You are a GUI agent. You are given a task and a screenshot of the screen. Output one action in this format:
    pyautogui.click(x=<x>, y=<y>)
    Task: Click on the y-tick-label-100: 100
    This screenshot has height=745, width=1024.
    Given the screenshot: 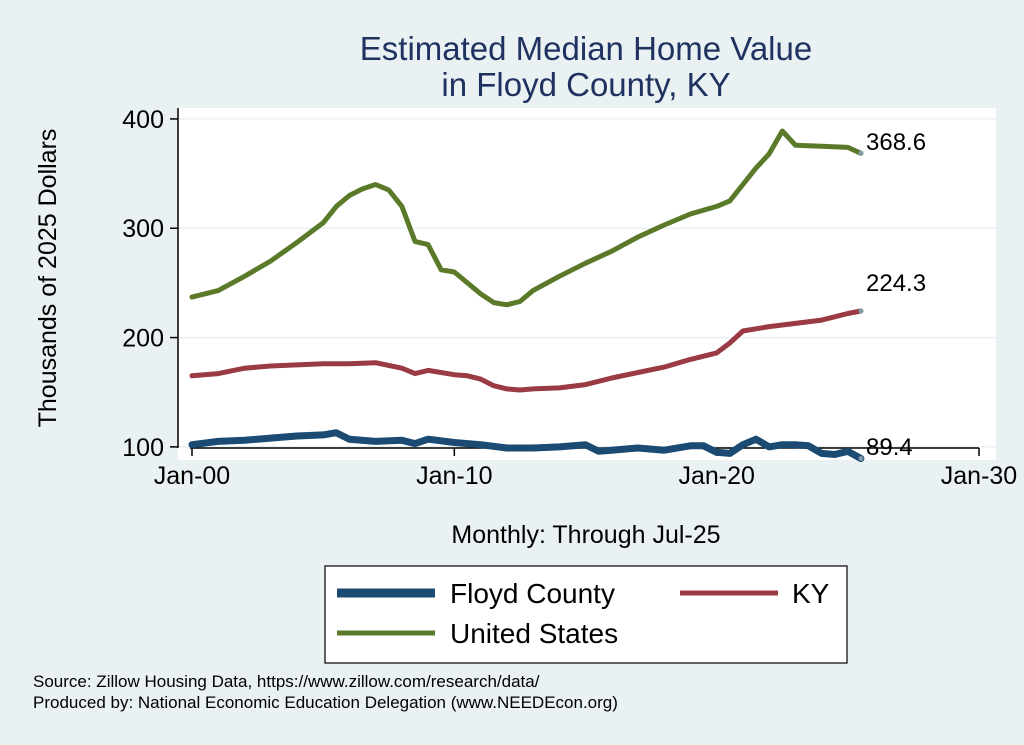 What is the action you would take?
    pyautogui.click(x=143, y=448)
    